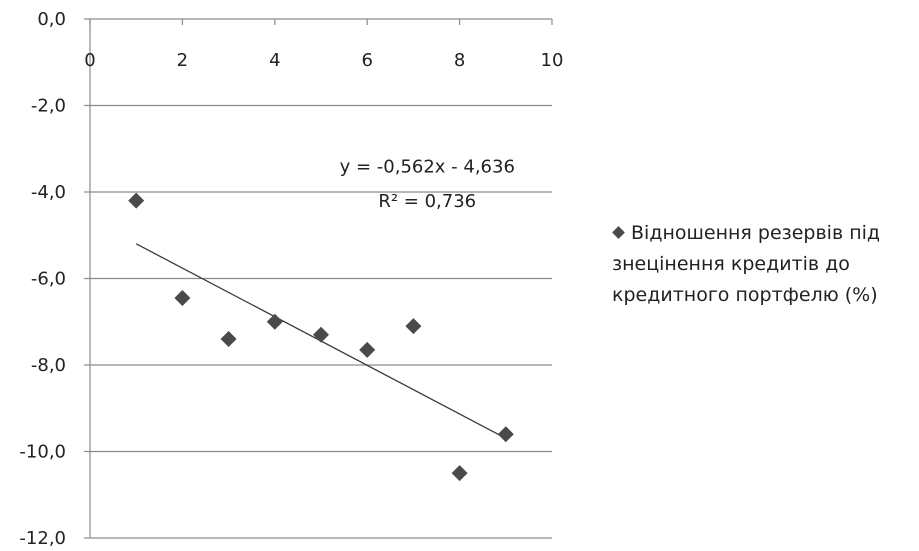 Image resolution: width=919 pixels, height=551 pixels. What do you see at coordinates (323, 60) in the screenshot?
I see `x-tick-labels: 0 2 4 6 8 10` at bounding box center [323, 60].